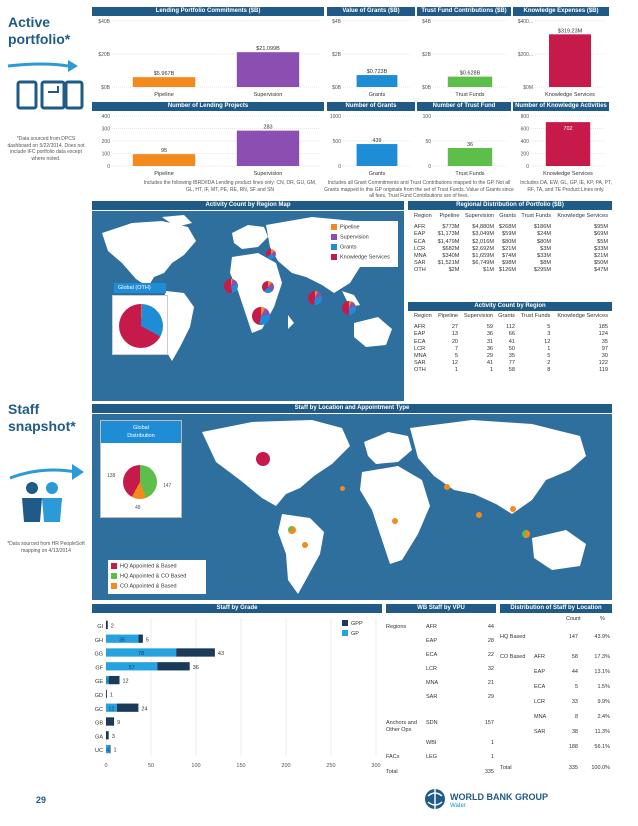 The width and height of the screenshot is (638, 826). I want to click on num-trust-chart: 100 50 0 36 Trust Funds, so click(465, 145).